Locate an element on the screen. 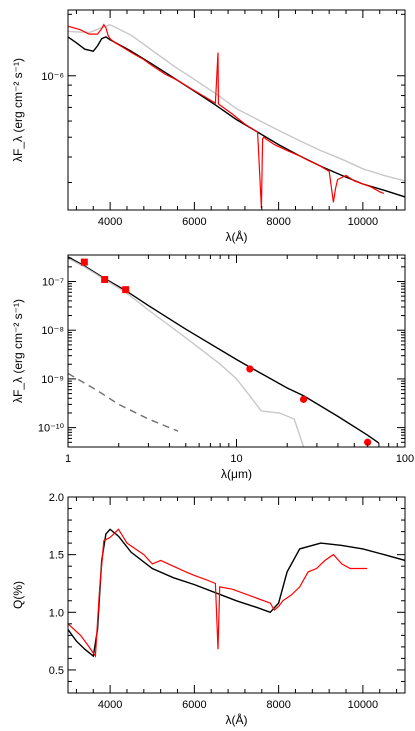  y-tick-label: 10⁻⁸ is located at coordinates (52, 331).